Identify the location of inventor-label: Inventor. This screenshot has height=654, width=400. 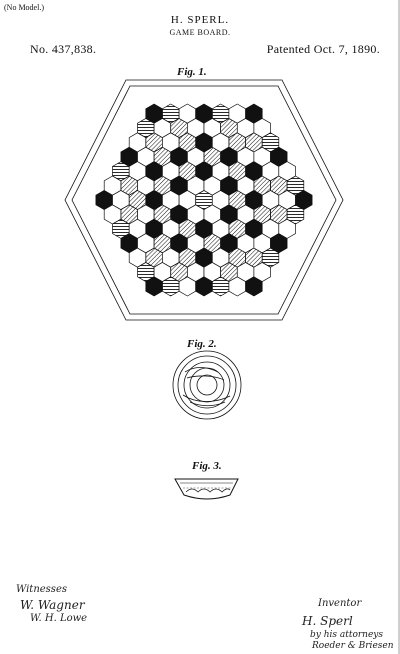
(340, 603).